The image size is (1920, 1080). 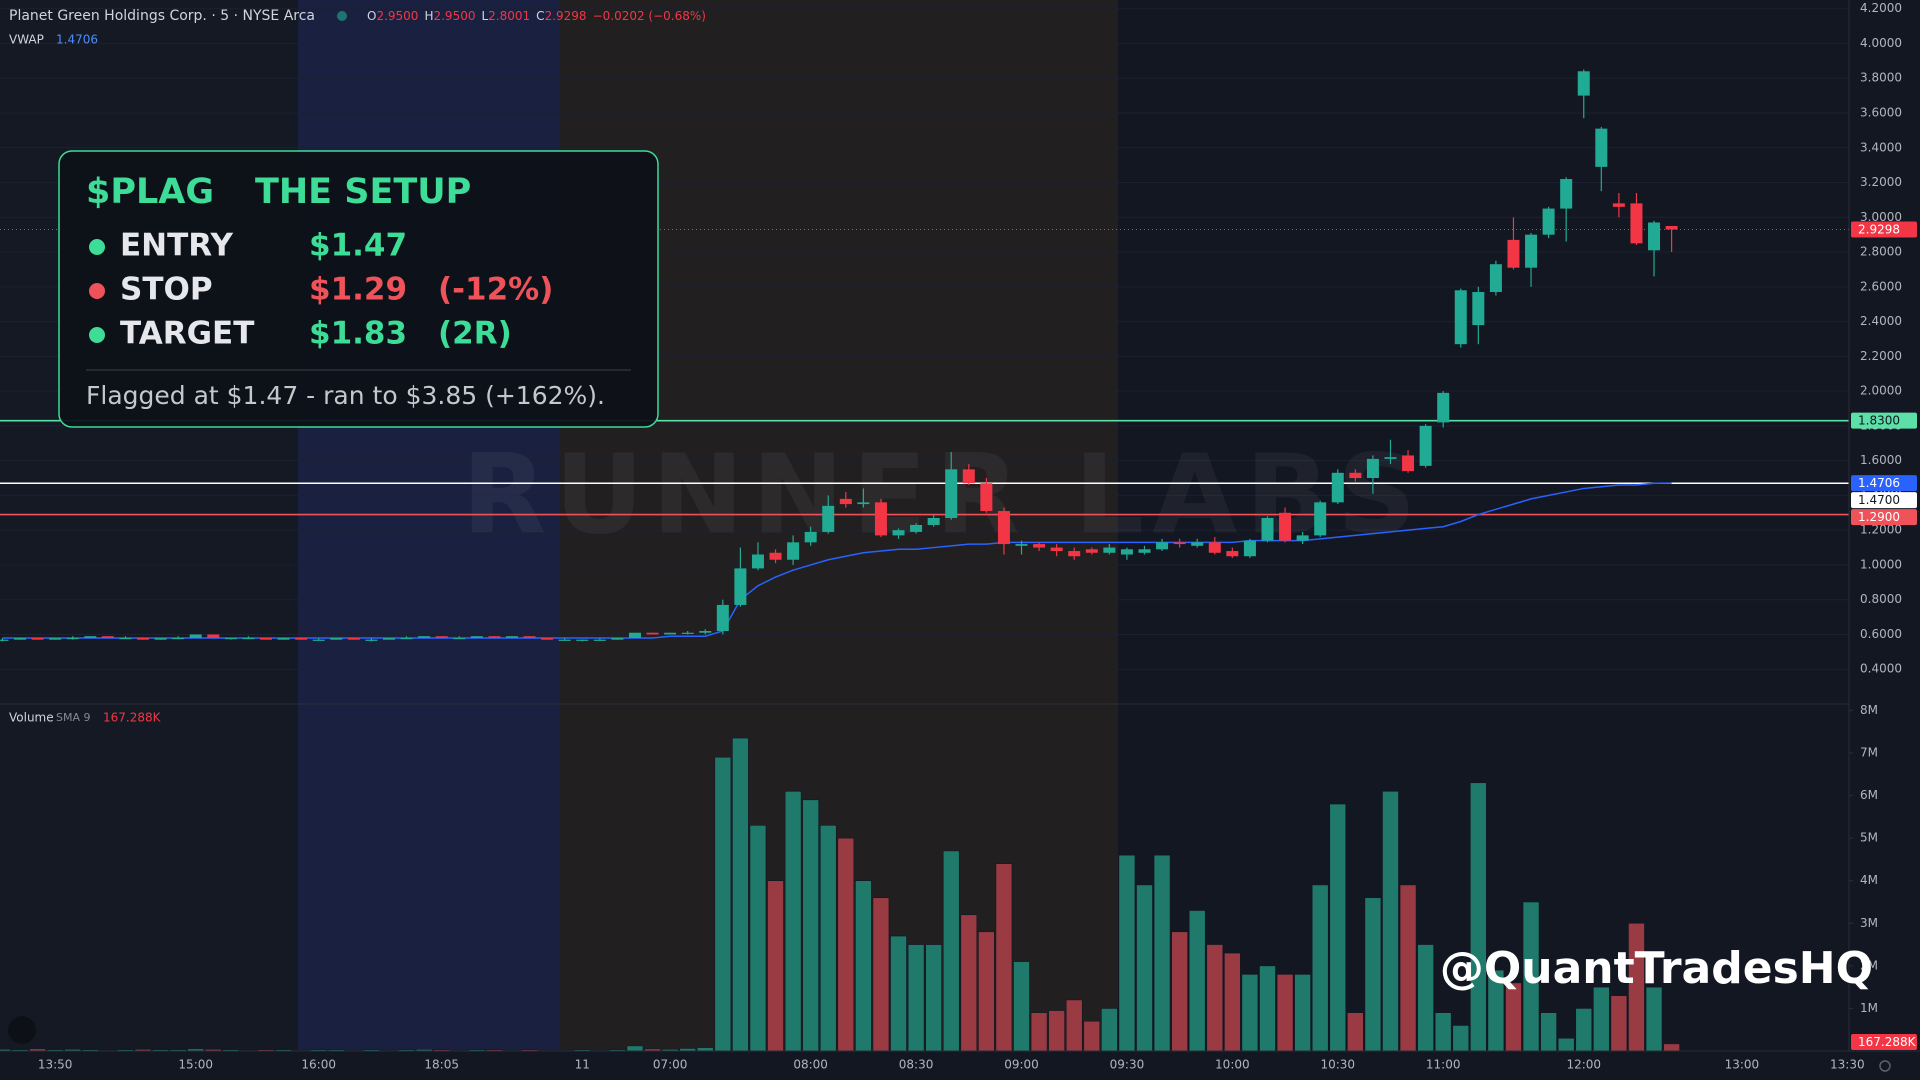 I want to click on x-tick-label: 07:00, so click(x=670, y=1065).